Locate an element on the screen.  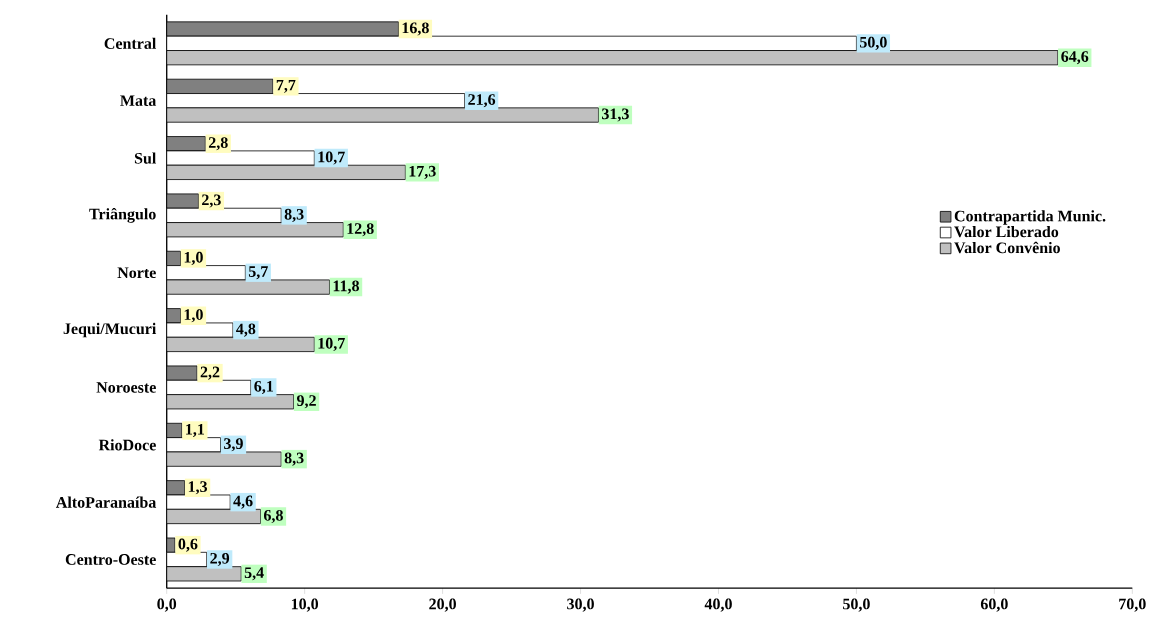
data-label: 21,6 is located at coordinates (482, 101).